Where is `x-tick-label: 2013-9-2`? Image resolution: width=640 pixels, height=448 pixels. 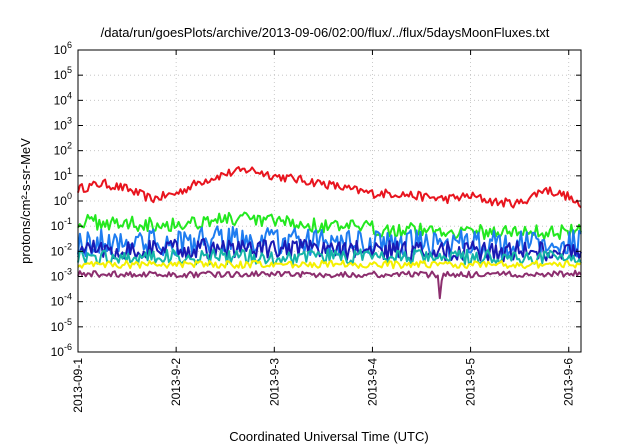 x-tick-label: 2013-9-2 is located at coordinates (176, 382).